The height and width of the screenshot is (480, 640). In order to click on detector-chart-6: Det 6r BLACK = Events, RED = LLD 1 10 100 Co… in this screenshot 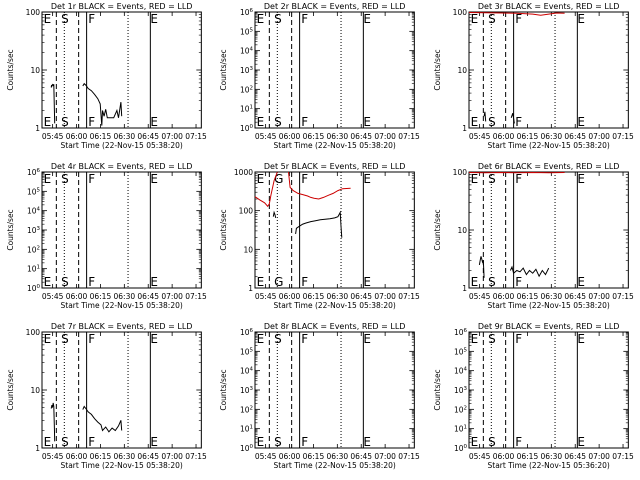, I will do `click(533, 236)`.